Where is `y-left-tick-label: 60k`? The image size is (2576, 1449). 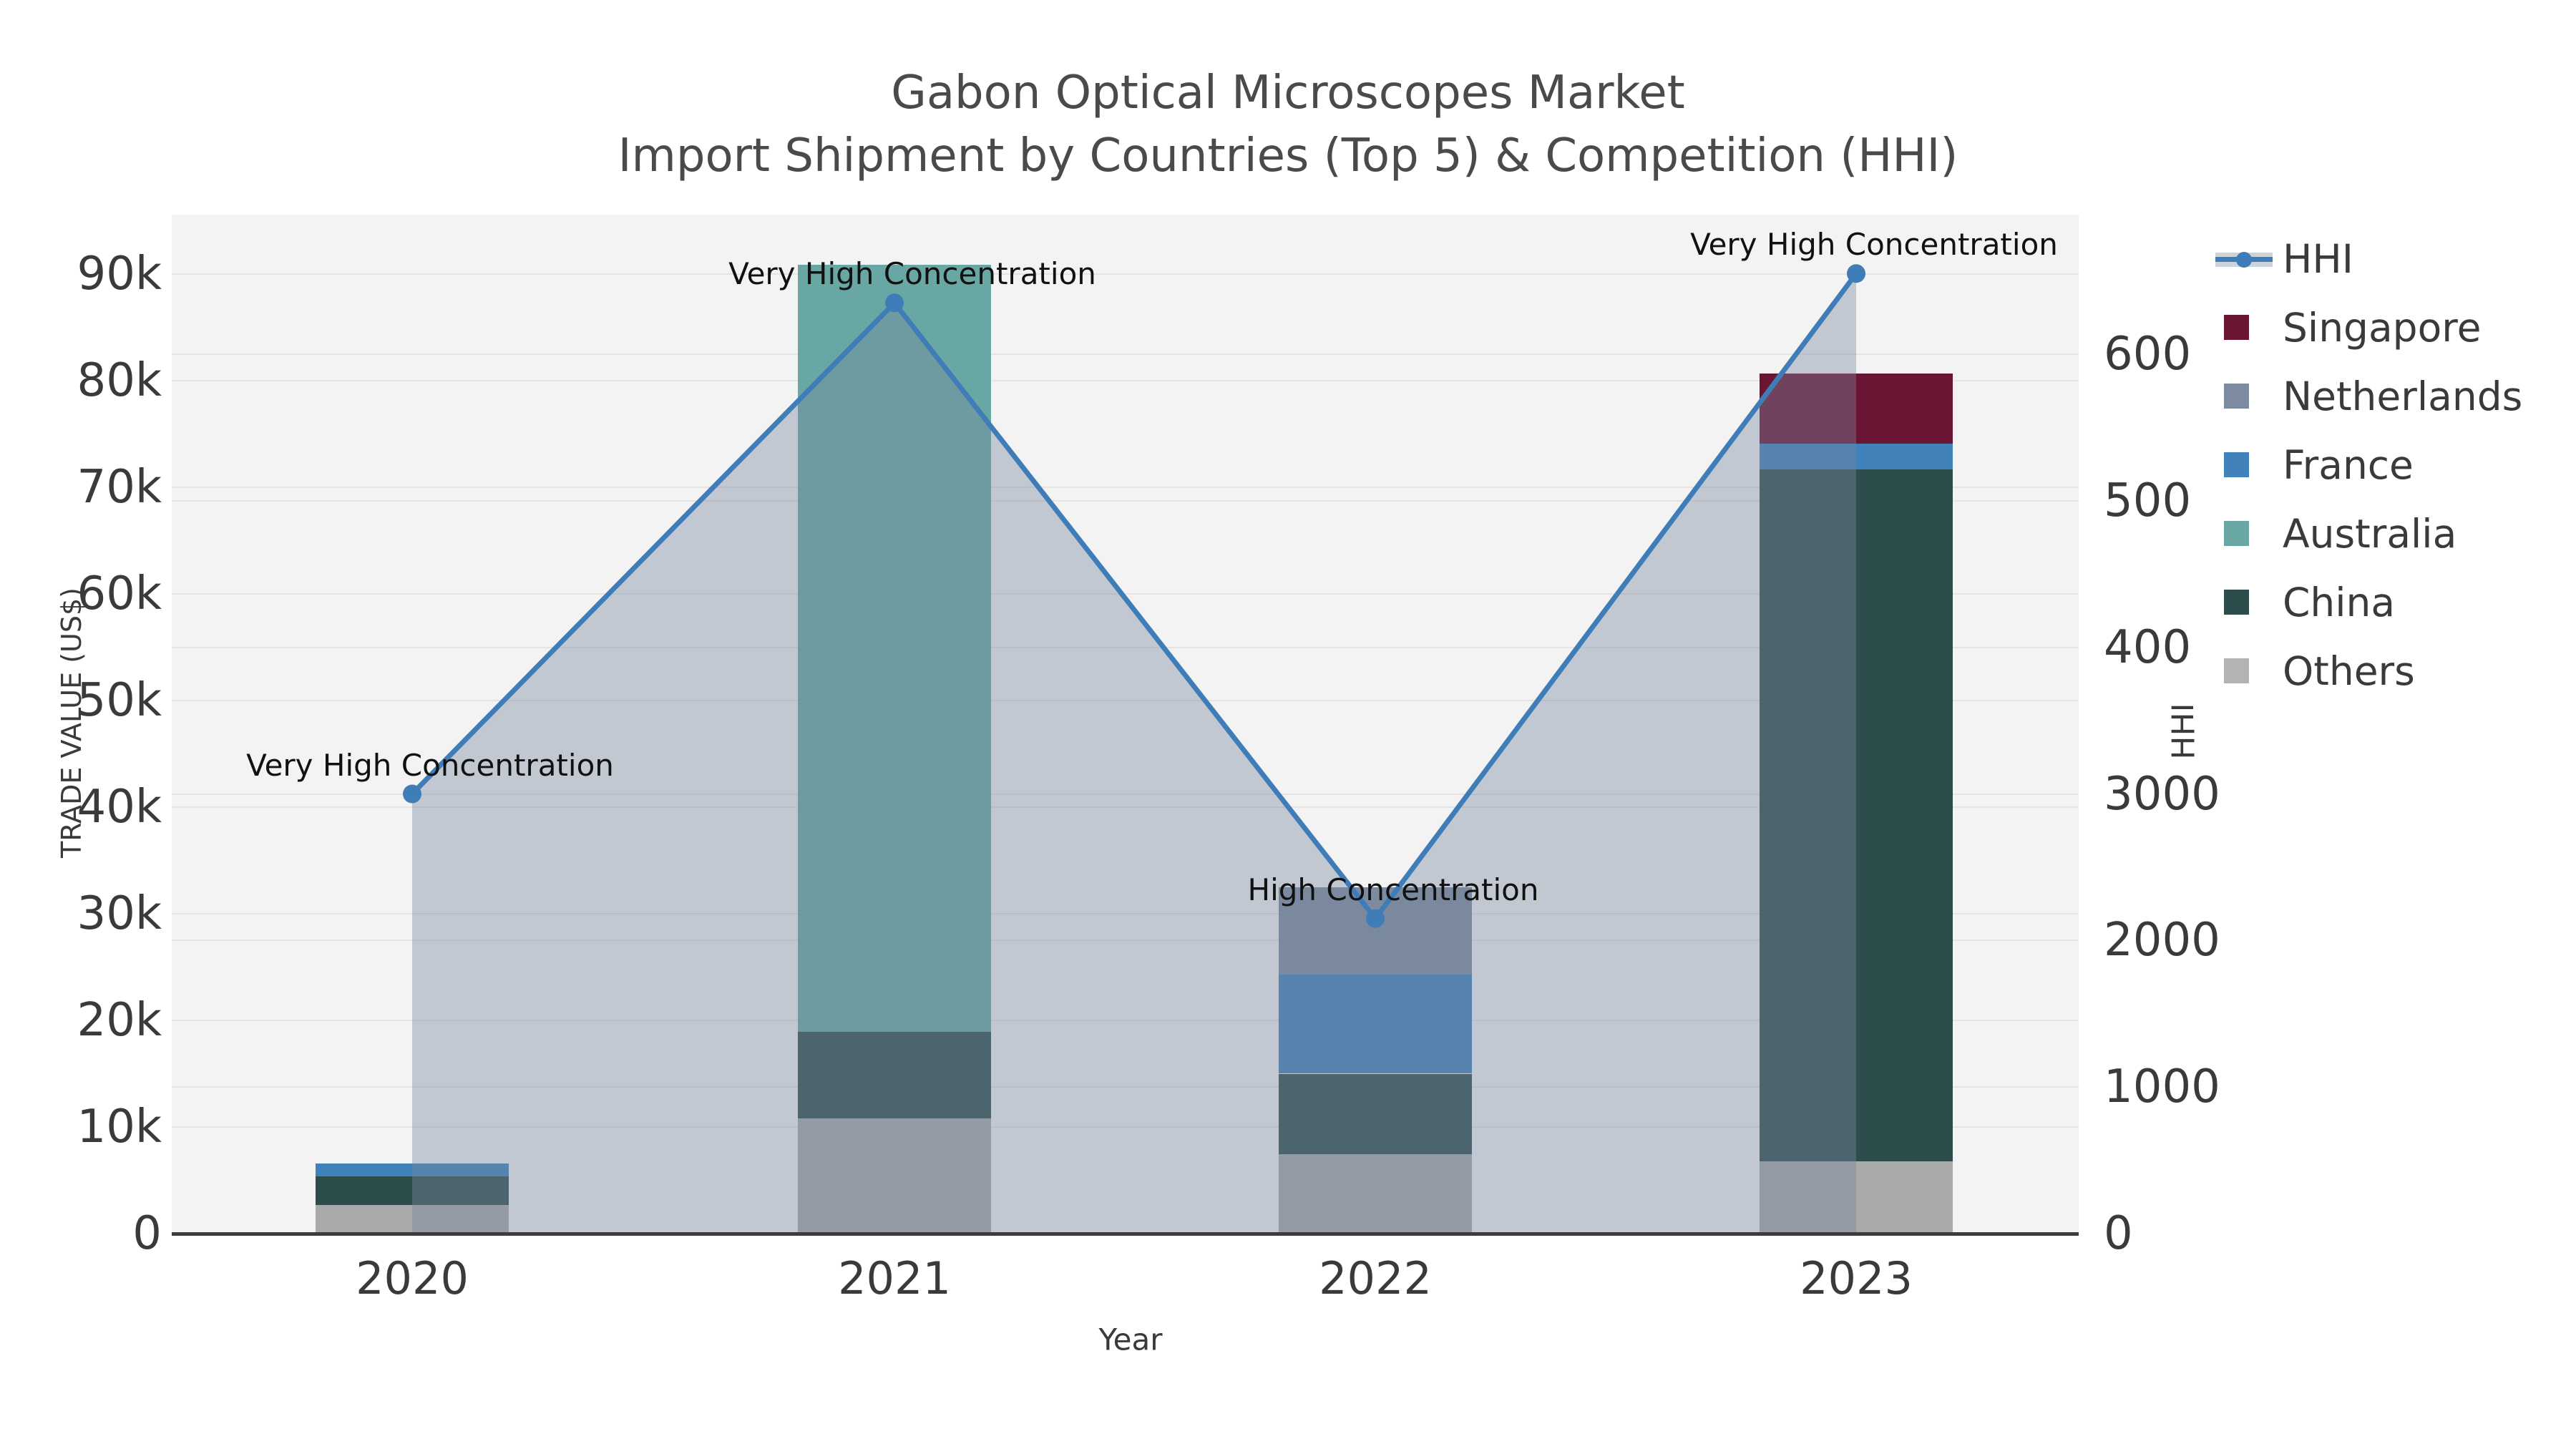 y-left-tick-label: 60k is located at coordinates (119, 593).